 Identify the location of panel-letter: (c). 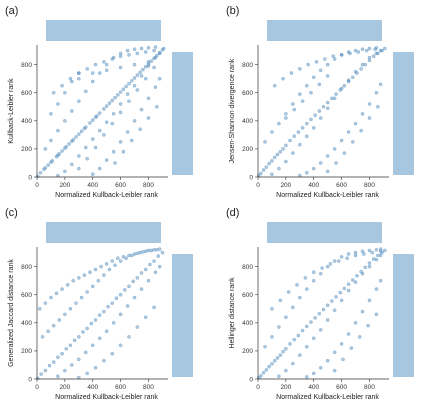
(11, 213).